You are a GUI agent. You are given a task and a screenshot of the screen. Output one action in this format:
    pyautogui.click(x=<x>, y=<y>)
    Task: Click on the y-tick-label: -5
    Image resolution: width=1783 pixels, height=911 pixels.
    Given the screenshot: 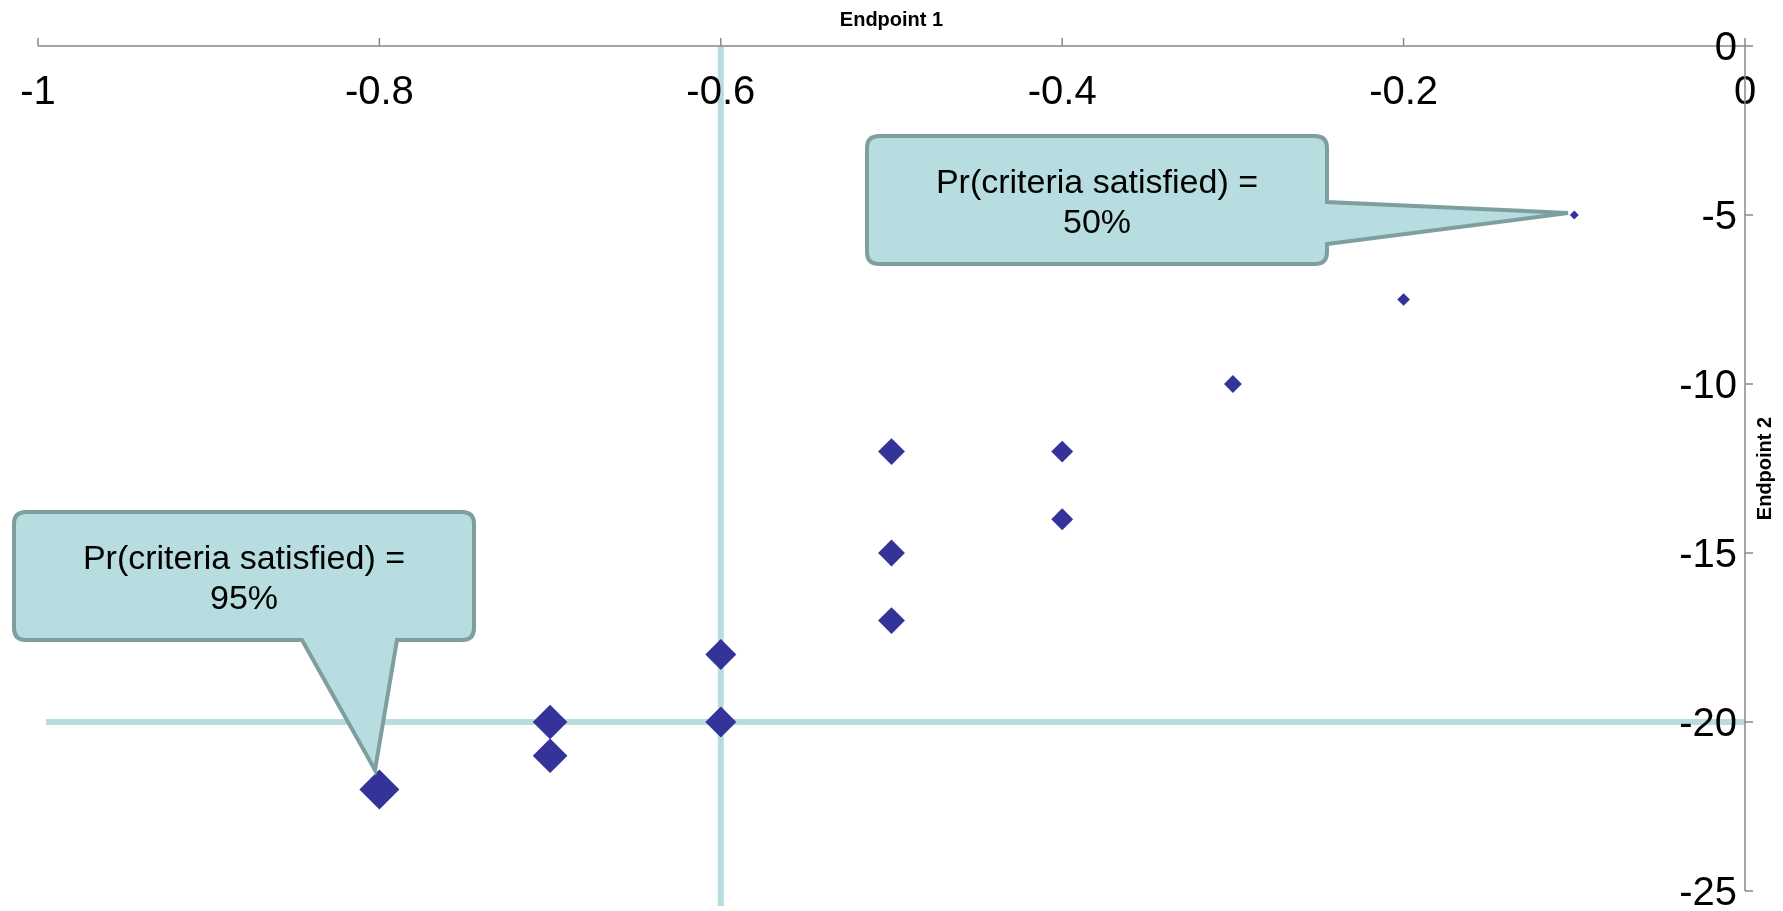 What is the action you would take?
    pyautogui.click(x=1719, y=215)
    